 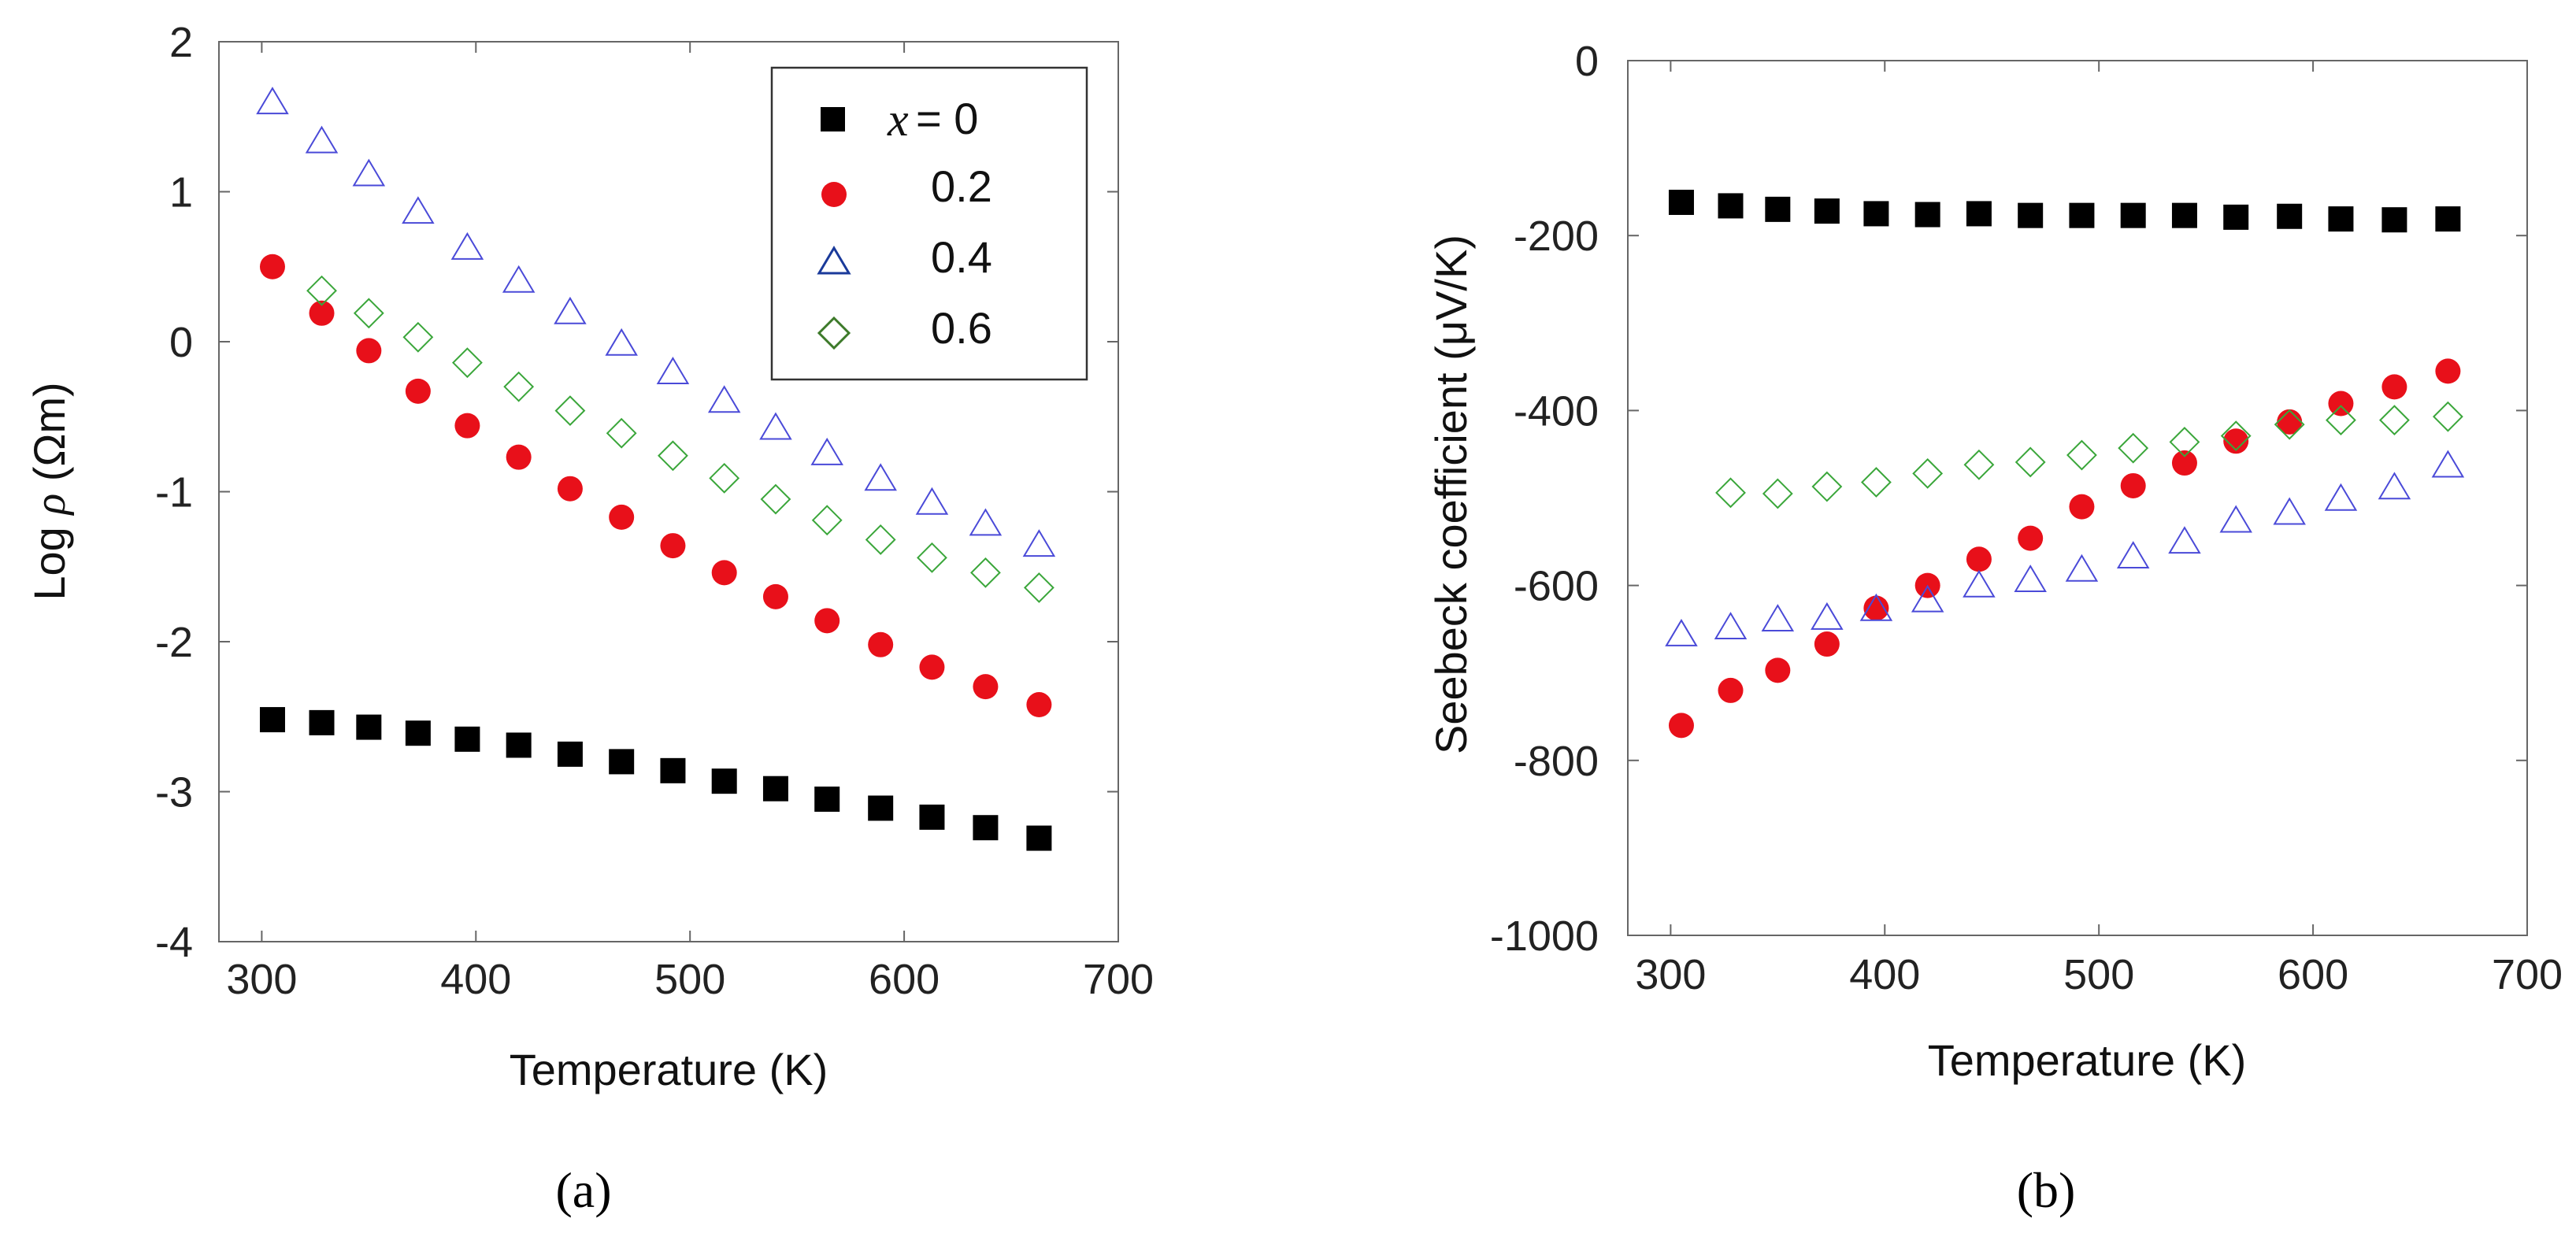 What do you see at coordinates (2313, 974) in the screenshot?
I see `b-xtick-label-3: 600` at bounding box center [2313, 974].